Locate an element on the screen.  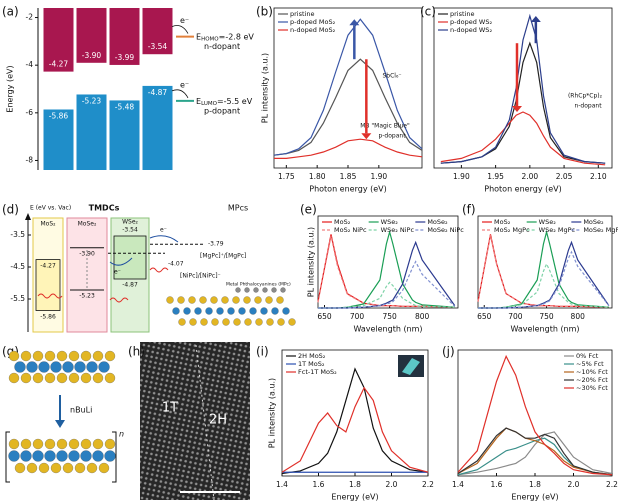
x-tick-label: 2.05 is located at coordinates (564, 176).